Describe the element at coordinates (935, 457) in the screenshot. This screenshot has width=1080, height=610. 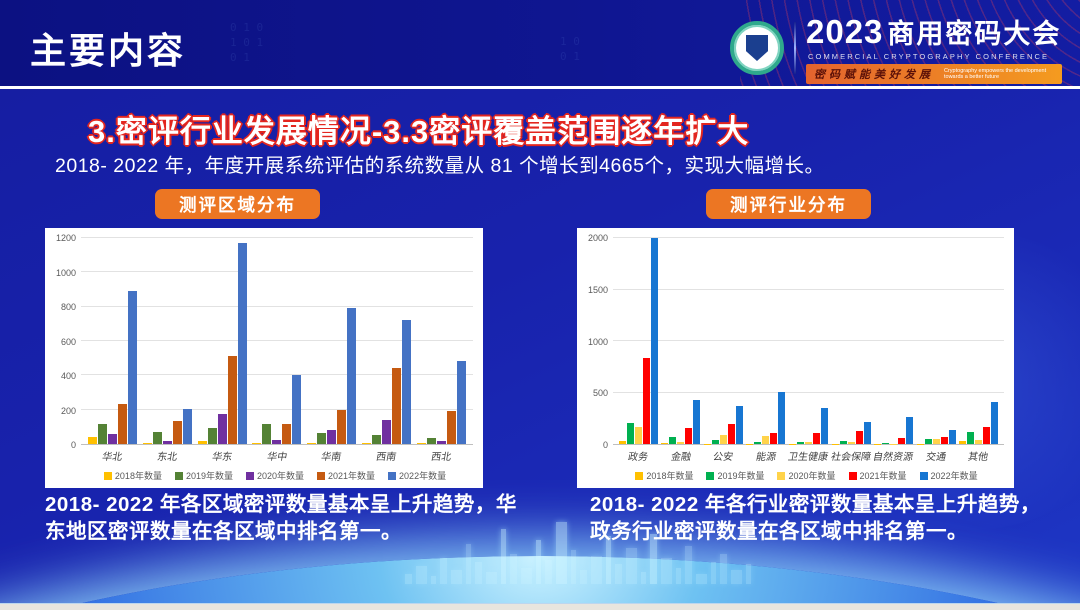
I see `x-axis-label: 交通` at that location.